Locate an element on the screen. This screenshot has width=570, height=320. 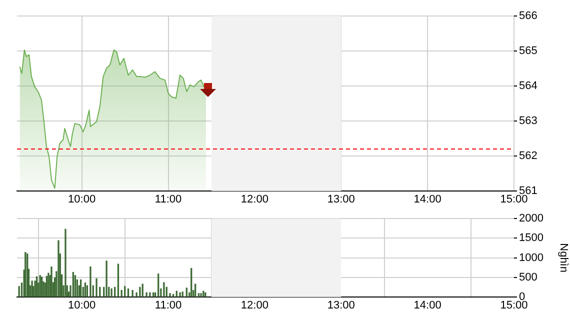
y-tick-label: 565 is located at coordinates (528, 51).